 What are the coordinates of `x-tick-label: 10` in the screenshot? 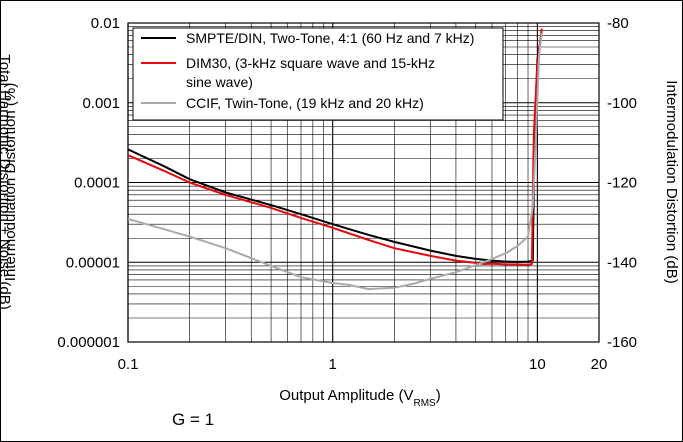 It's located at (537, 364).